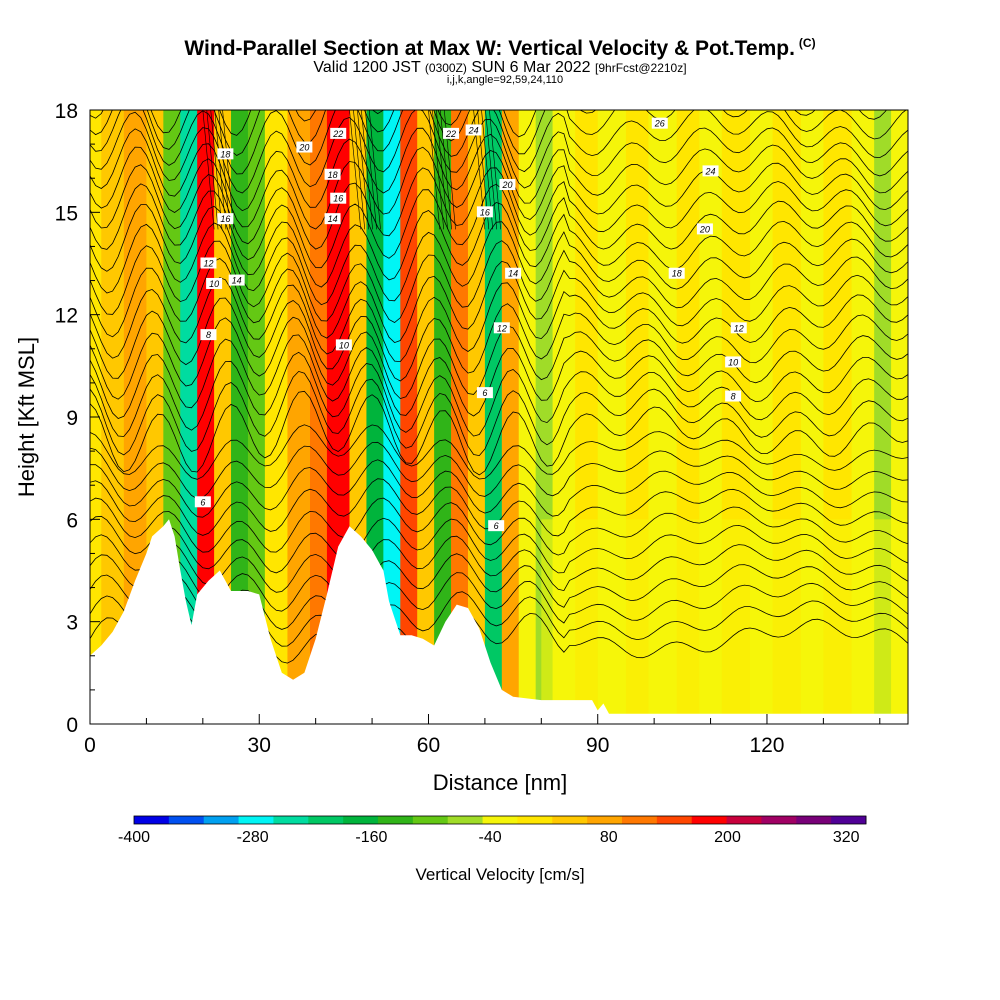  What do you see at coordinates (499, 874) in the screenshot?
I see `colorbar-title: Vertical Velocity [cm/s]` at bounding box center [499, 874].